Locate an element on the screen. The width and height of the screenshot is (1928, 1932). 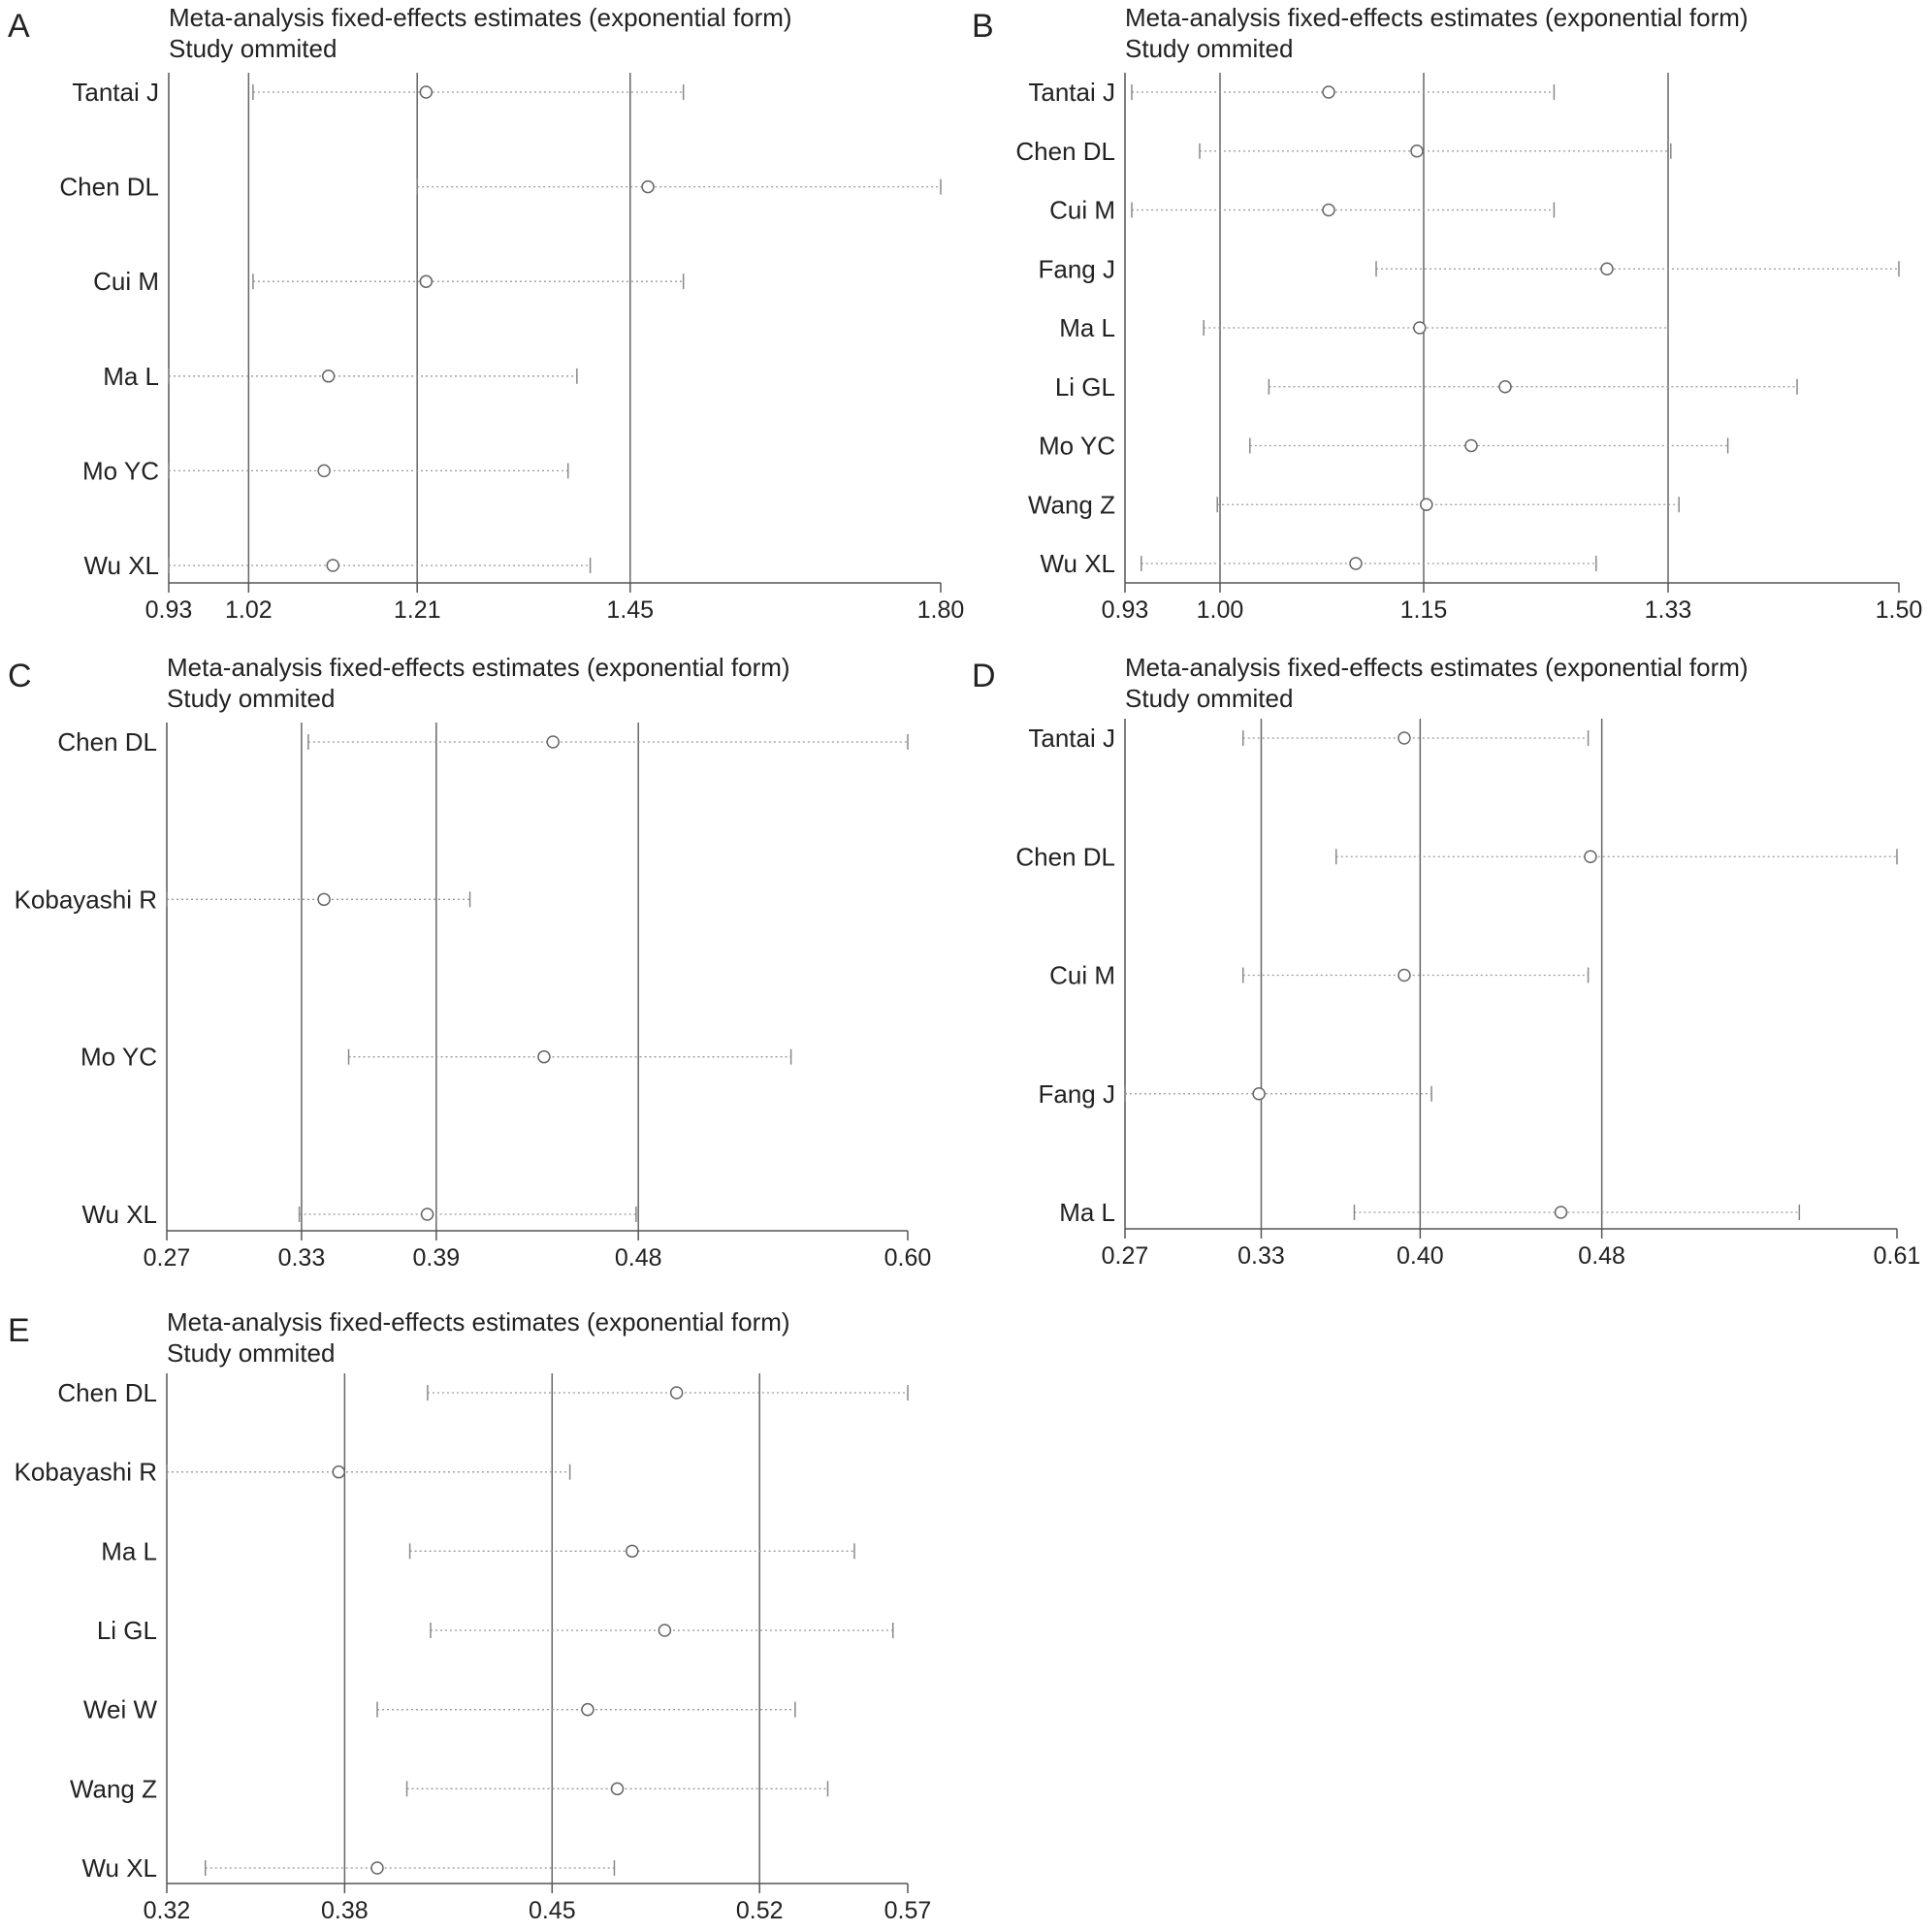
panel-letter-c: C is located at coordinates (20, 676).